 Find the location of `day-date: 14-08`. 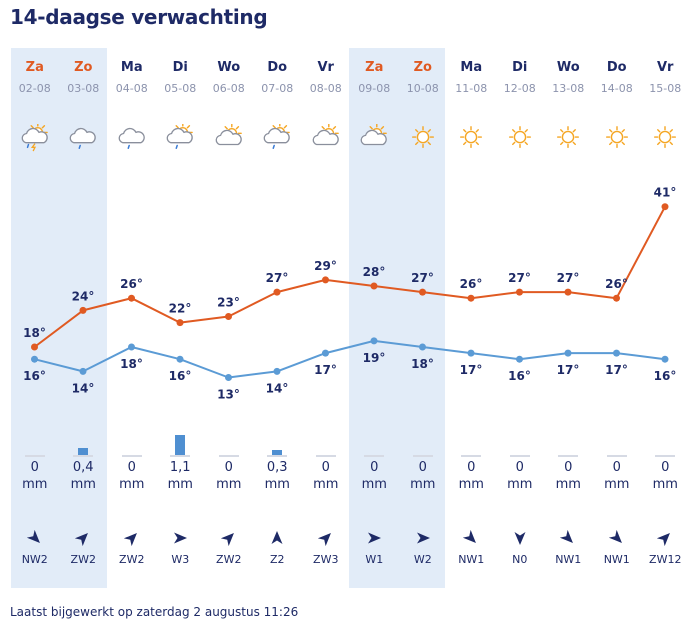

day-date: 14-08 is located at coordinates (616, 88).